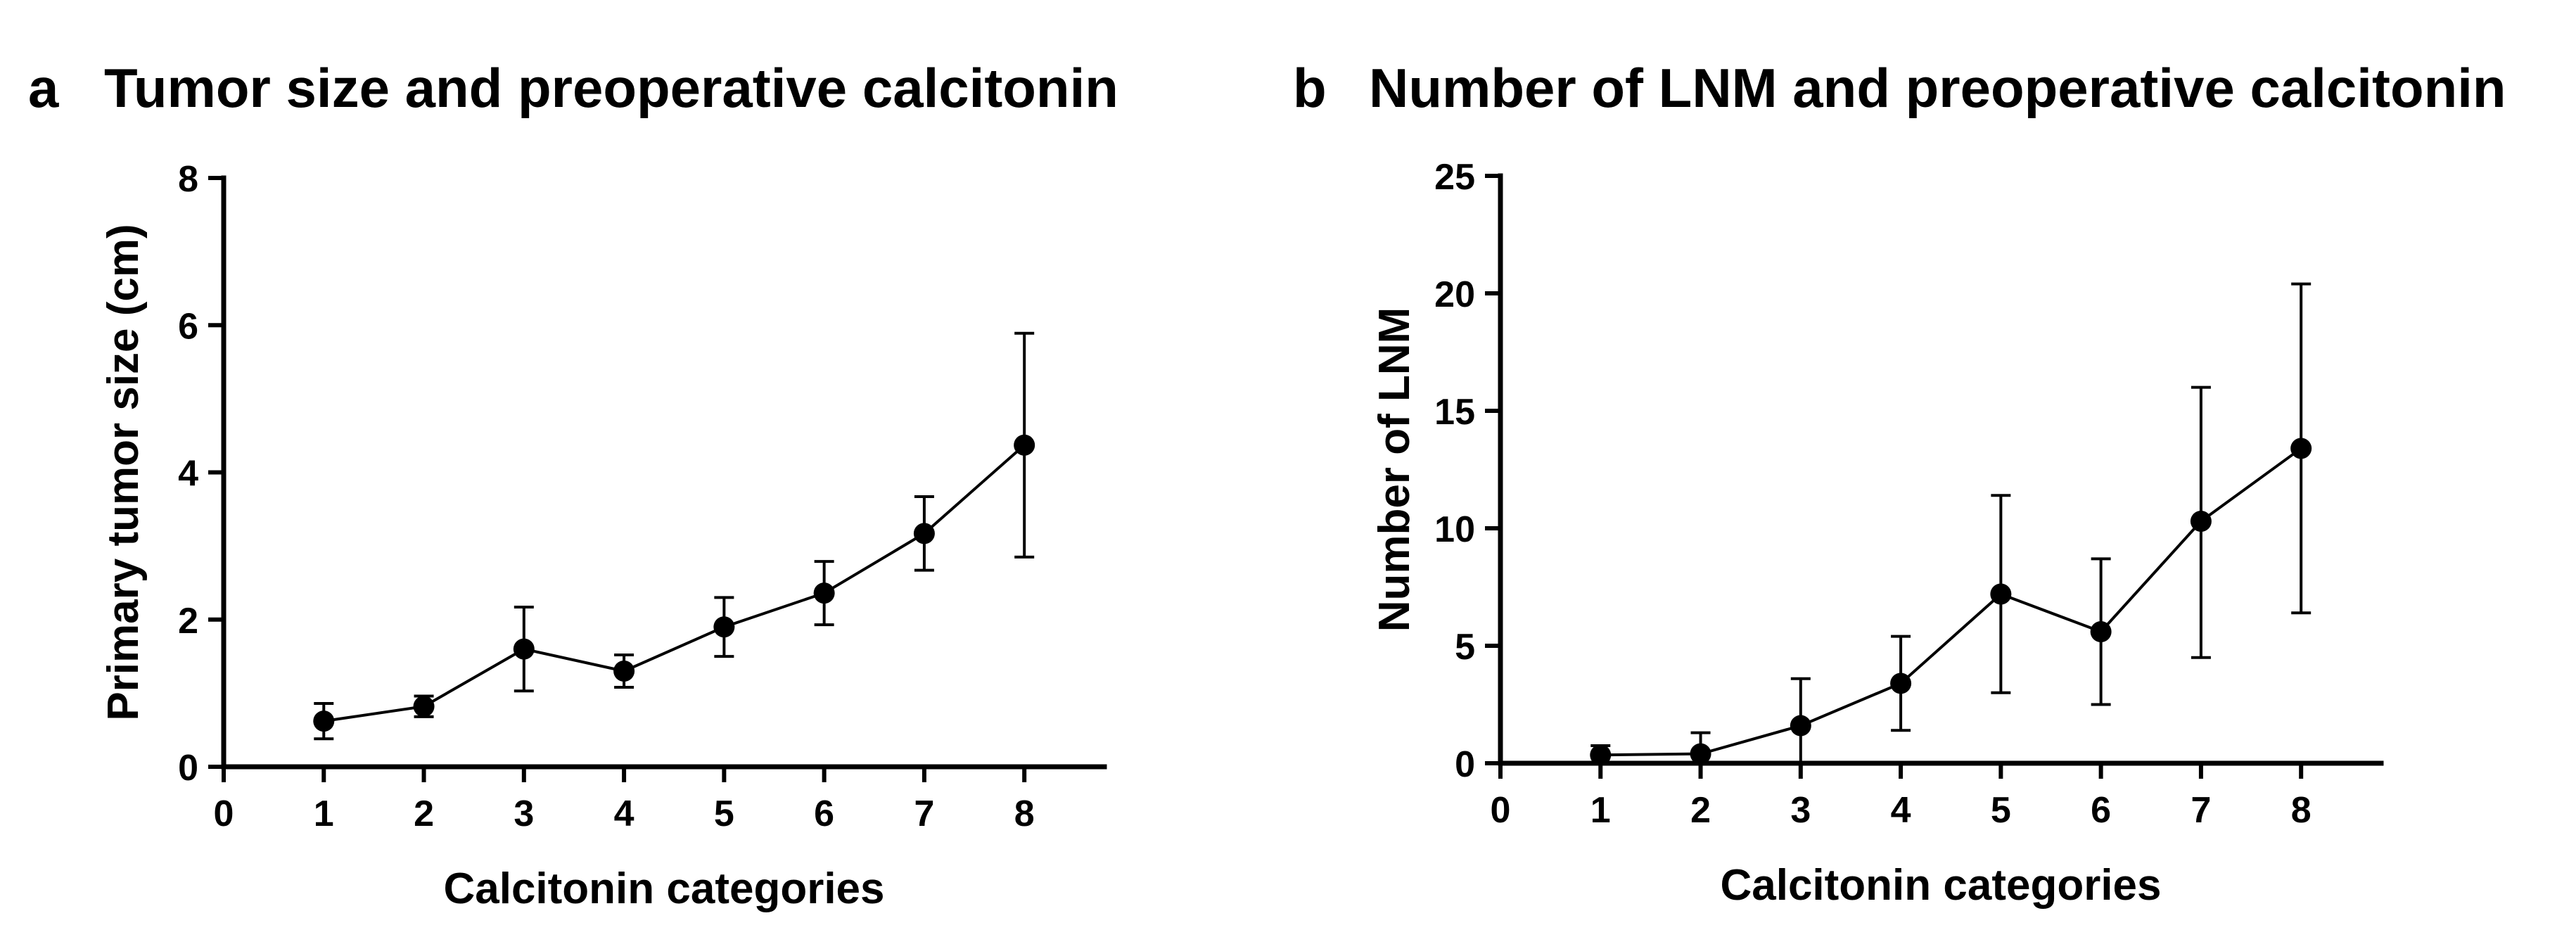  What do you see at coordinates (611, 88) in the screenshot?
I see `panel-a-title: Tumor size and preoperative calcitonin` at bounding box center [611, 88].